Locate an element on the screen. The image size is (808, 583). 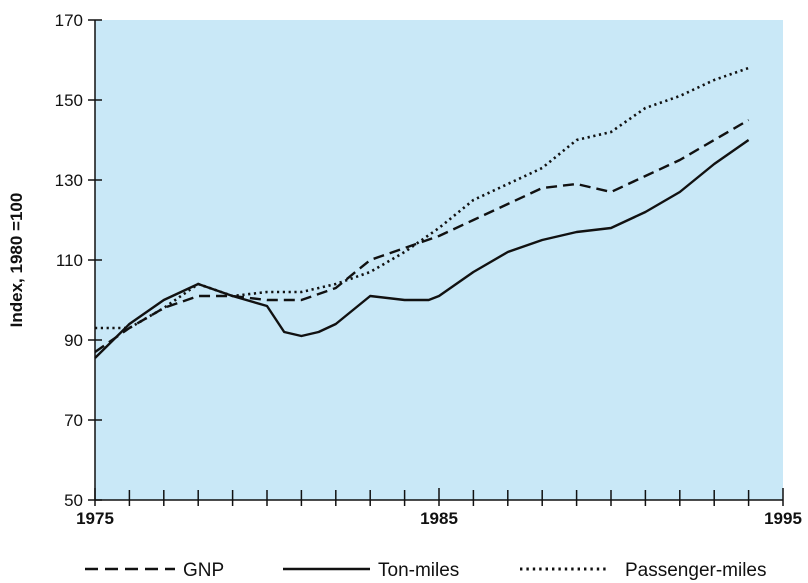
y-tick-label-130: 130 is located at coordinates (69, 180).